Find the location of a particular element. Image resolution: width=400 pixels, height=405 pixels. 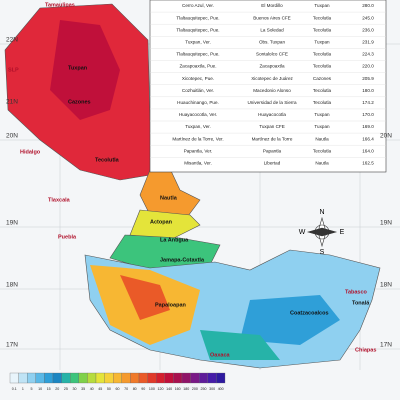

compass-letter: E is located at coordinates (342, 232).